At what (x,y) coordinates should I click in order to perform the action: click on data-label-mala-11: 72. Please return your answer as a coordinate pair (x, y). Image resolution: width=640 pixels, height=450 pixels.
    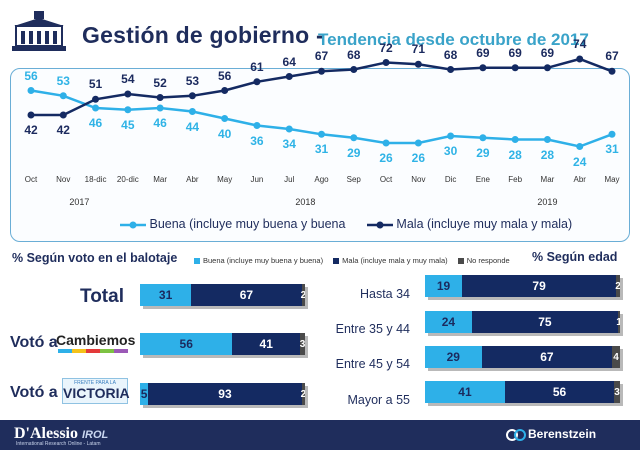
    Looking at the image, I should click on (386, 47).